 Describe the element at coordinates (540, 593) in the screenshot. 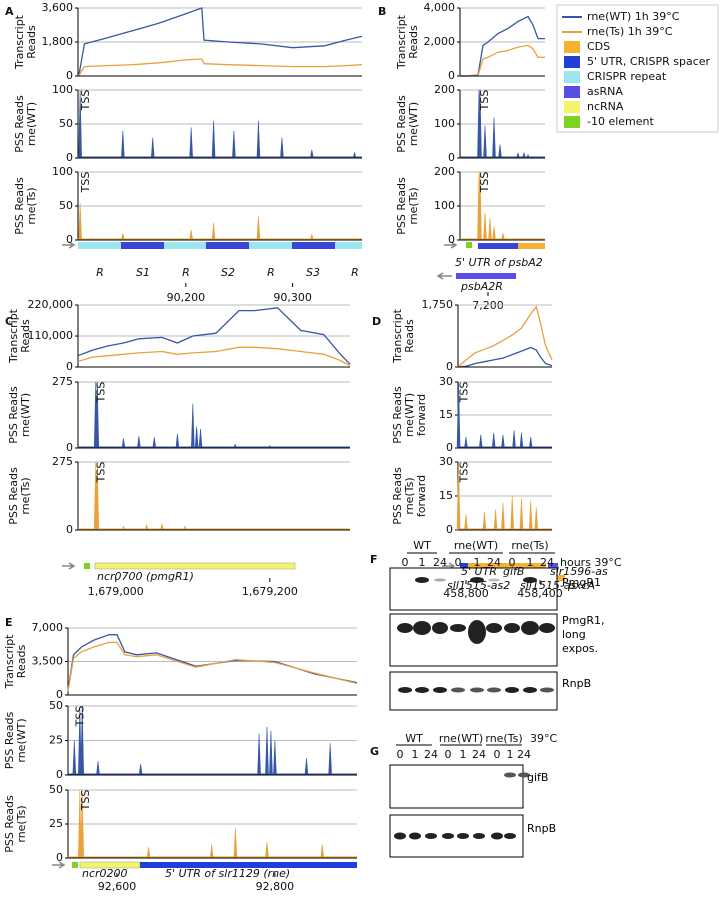

I see `x-tick-label: 458,400` at that location.